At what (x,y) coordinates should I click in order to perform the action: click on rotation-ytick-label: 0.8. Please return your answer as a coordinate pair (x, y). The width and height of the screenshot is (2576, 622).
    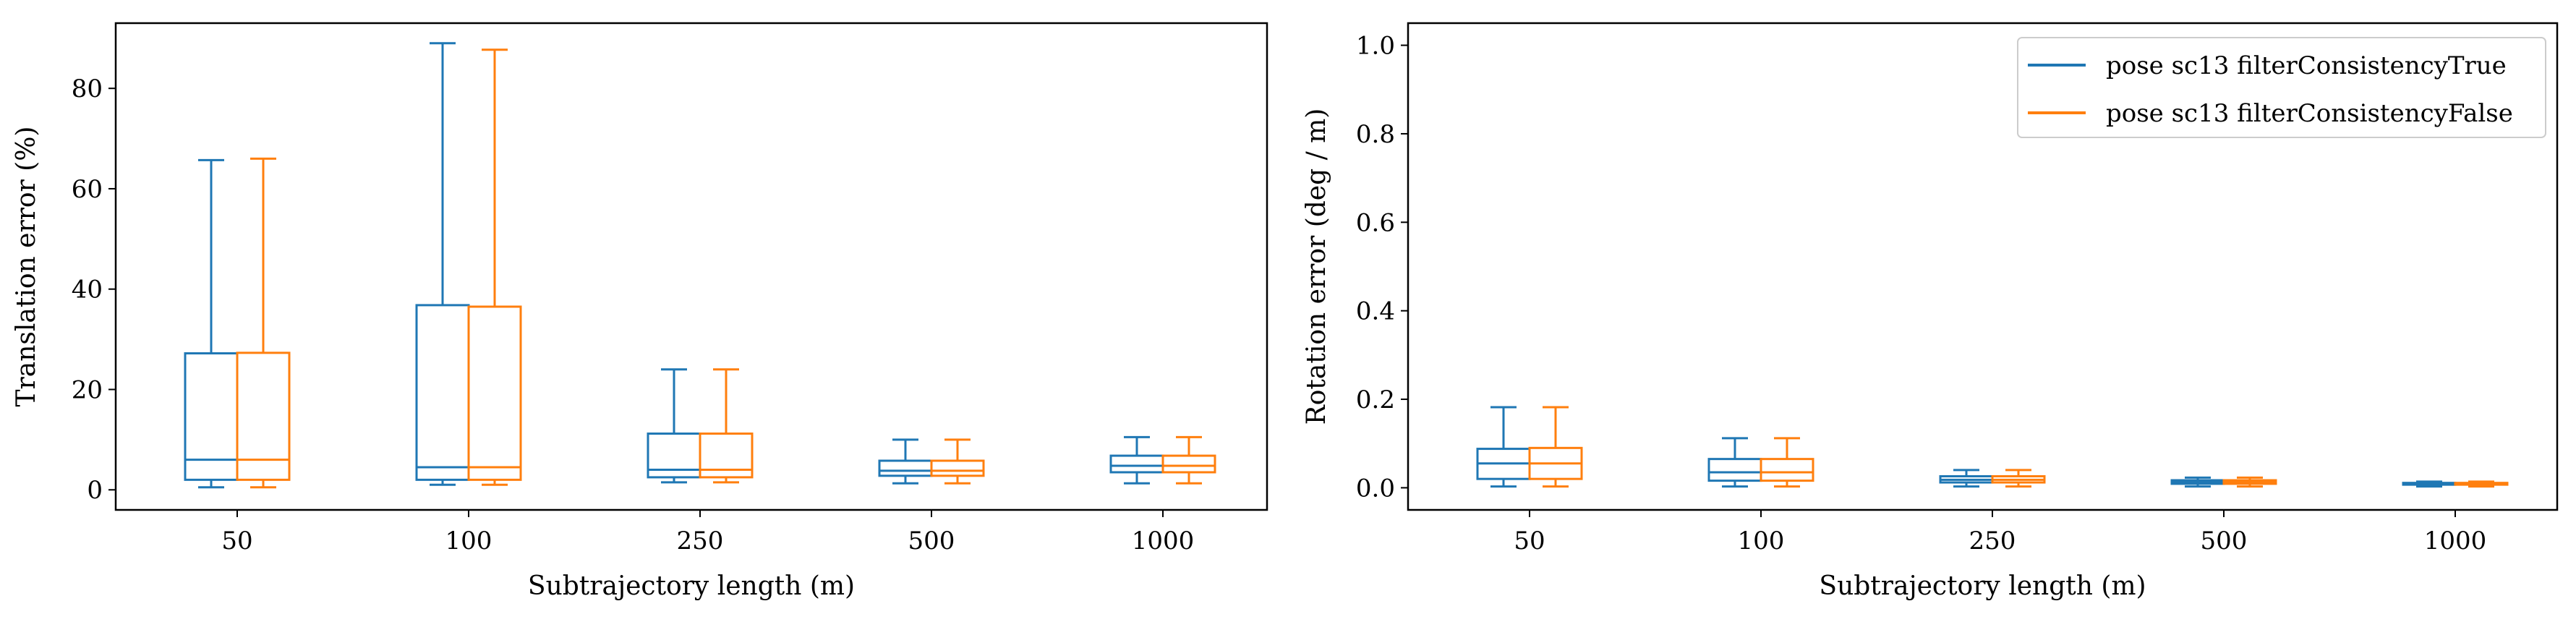
    Looking at the image, I should click on (1375, 134).